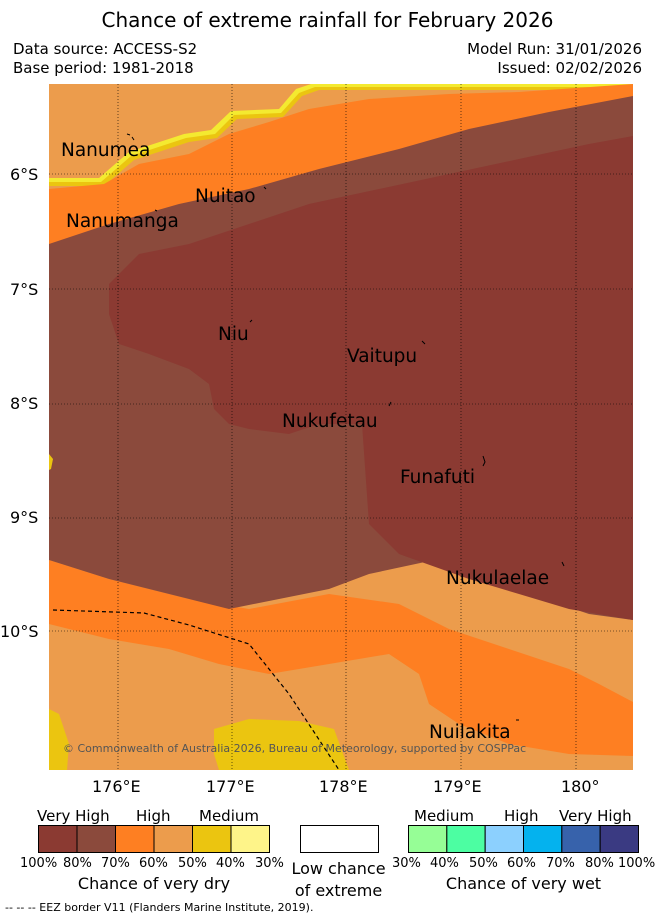 This screenshot has width=655, height=919. What do you see at coordinates (498, 578) in the screenshot?
I see `label-nukulaelae: Nukulaelae` at bounding box center [498, 578].